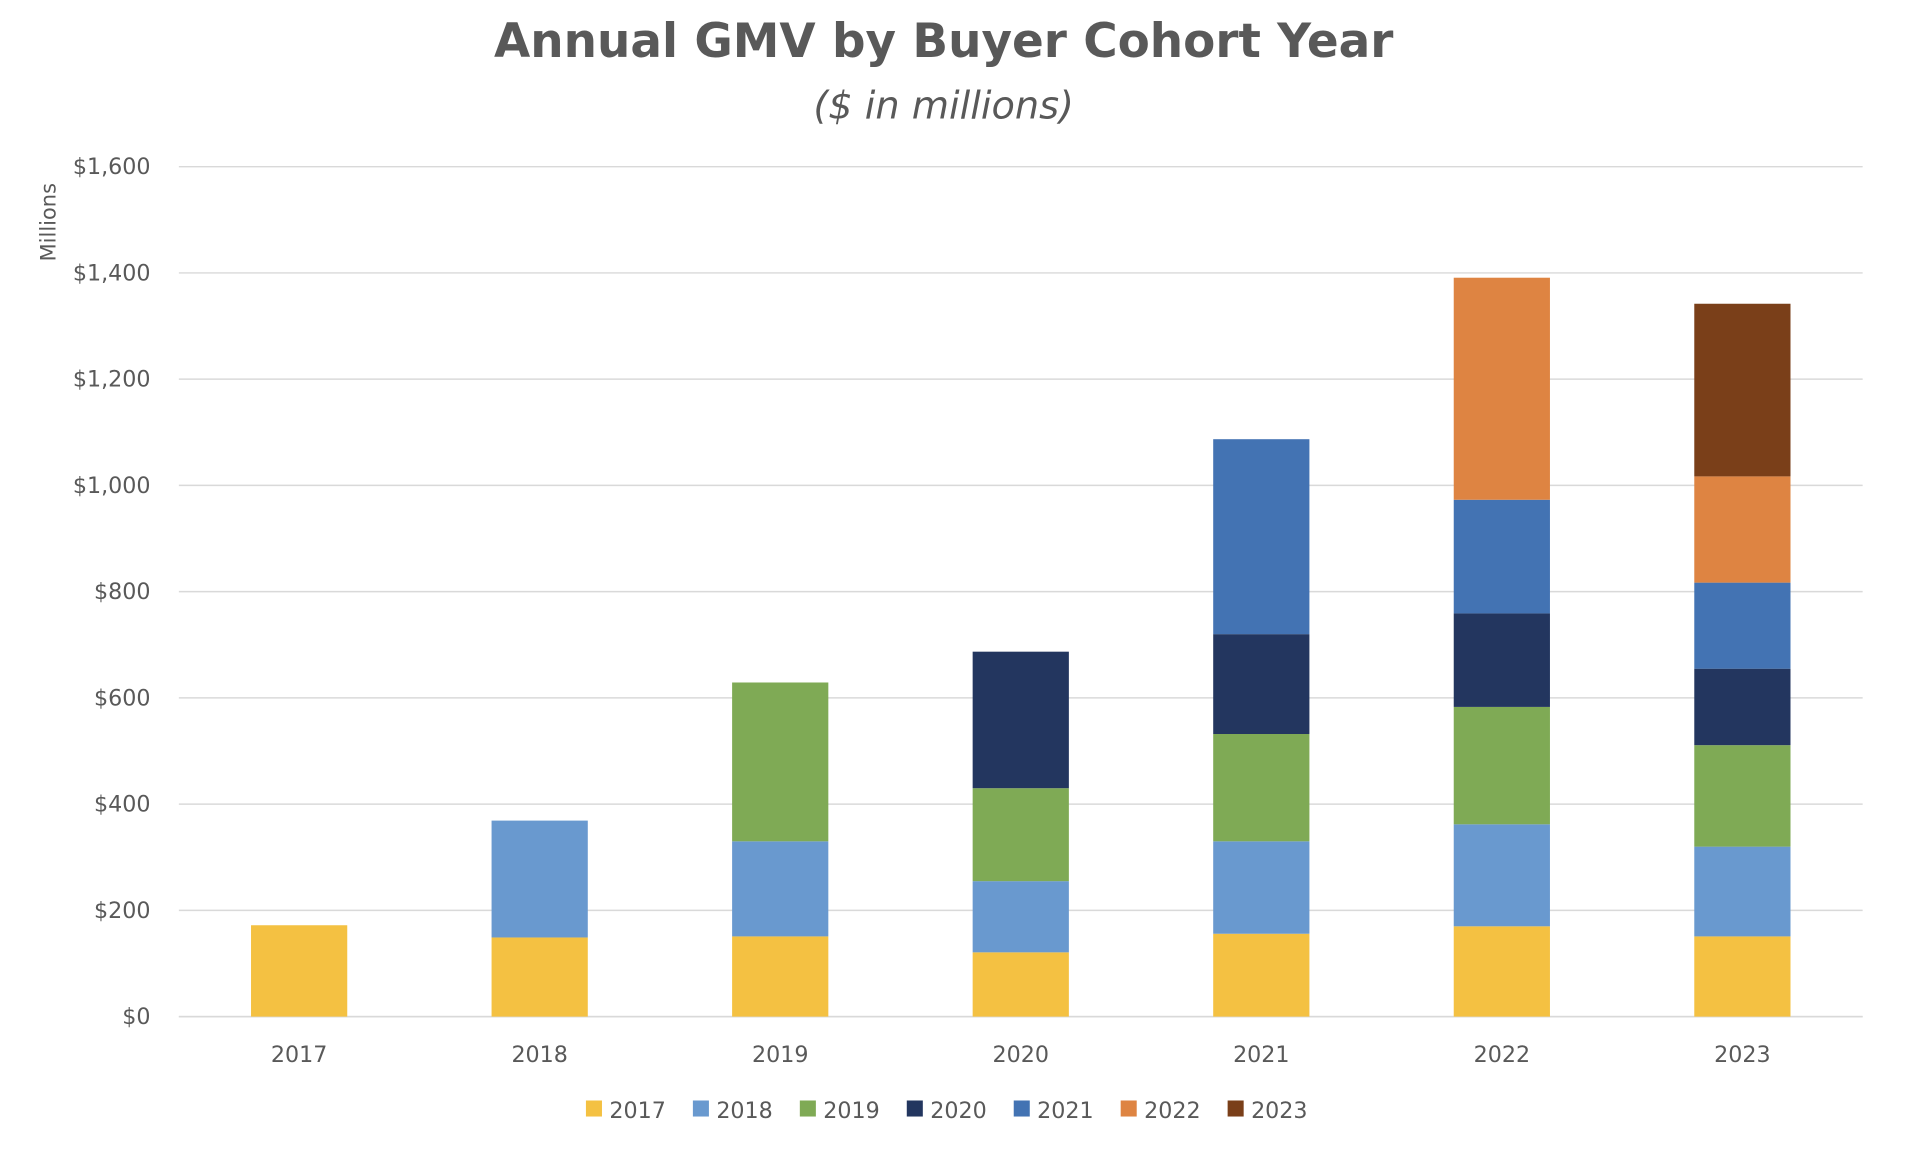 This screenshot has height=1150, width=1912. Describe the element at coordinates (1742, 891) in the screenshot. I see `bar-segment-2023-cohort-2018` at that location.